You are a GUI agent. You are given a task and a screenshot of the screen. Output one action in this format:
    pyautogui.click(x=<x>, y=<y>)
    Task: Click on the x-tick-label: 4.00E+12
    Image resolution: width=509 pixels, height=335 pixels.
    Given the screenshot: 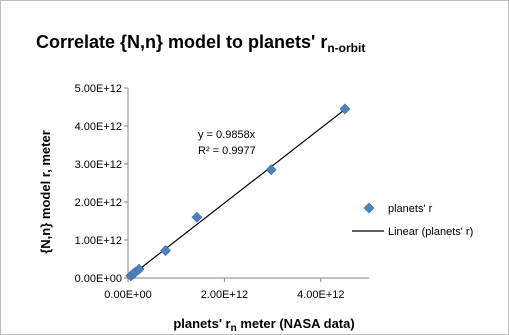 What is the action you would take?
    pyautogui.click(x=320, y=295)
    